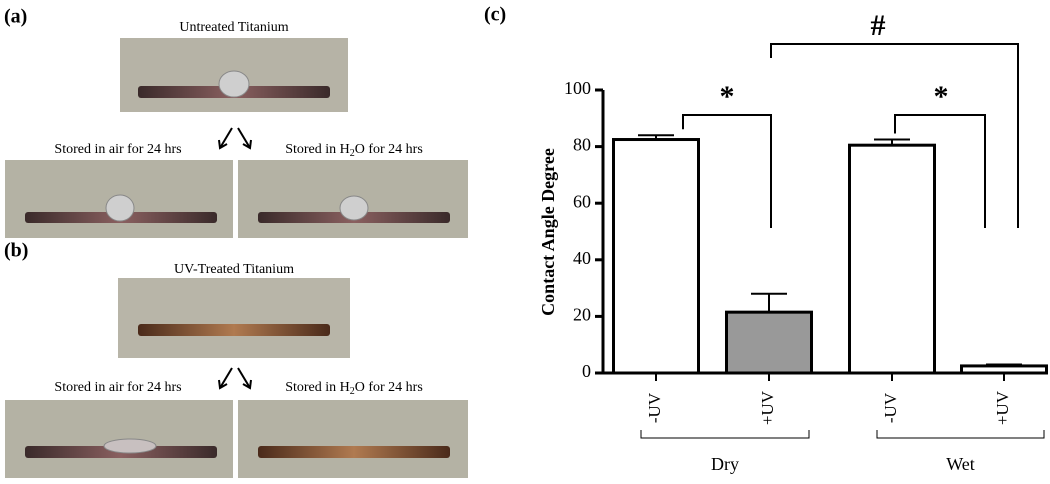 This screenshot has width=1050, height=484. I want to click on group-label: Dry, so click(725, 464).